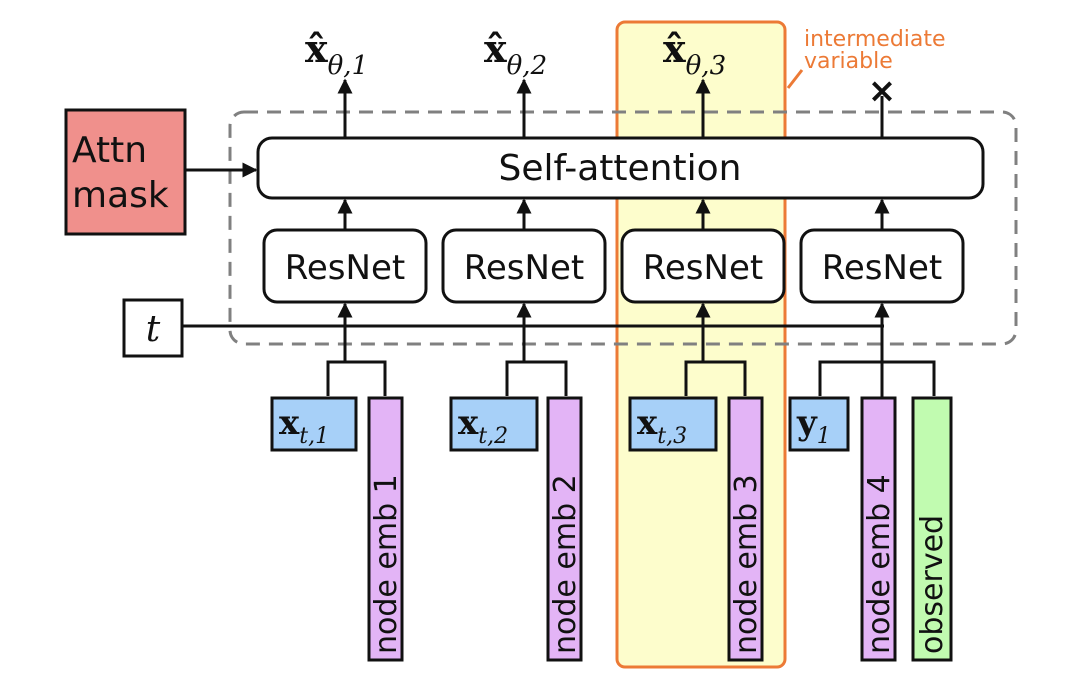 This screenshot has height=682, width=1076. What do you see at coordinates (336, 53) in the screenshot?
I see `output-label-1: x̂θ,1` at bounding box center [336, 53].